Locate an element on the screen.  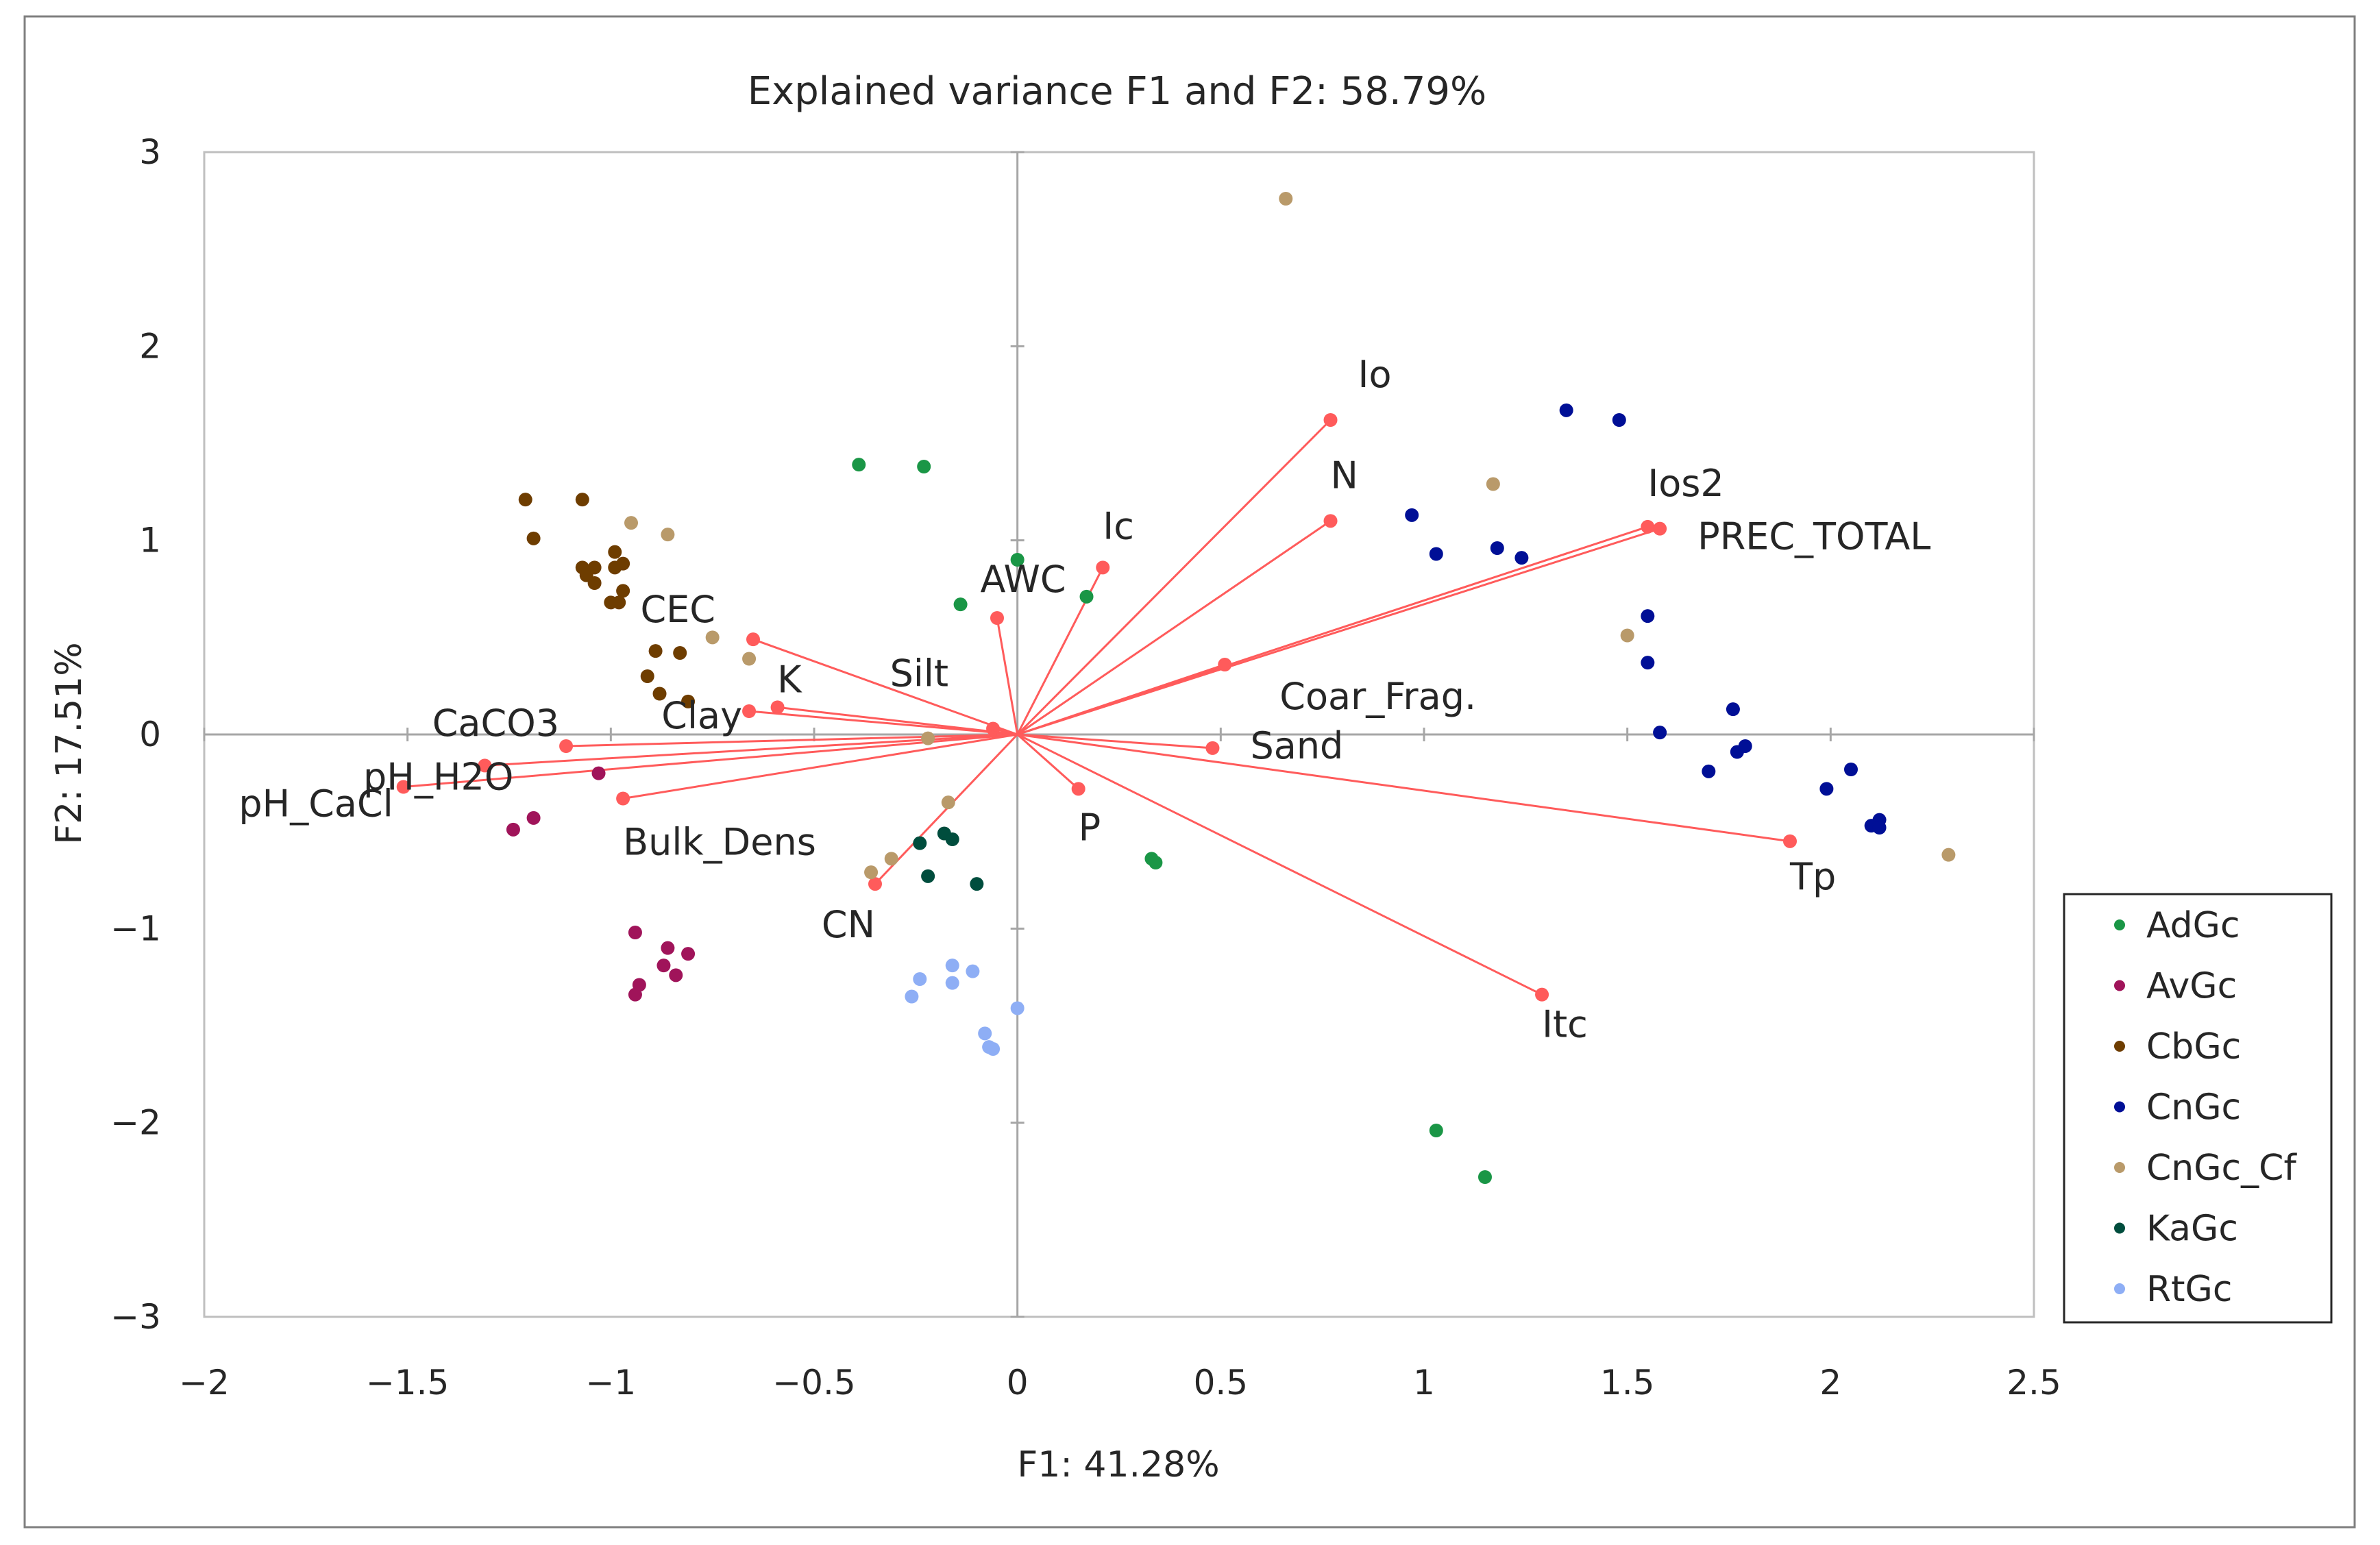
vector-tip-p is located at coordinates (1078, 789).